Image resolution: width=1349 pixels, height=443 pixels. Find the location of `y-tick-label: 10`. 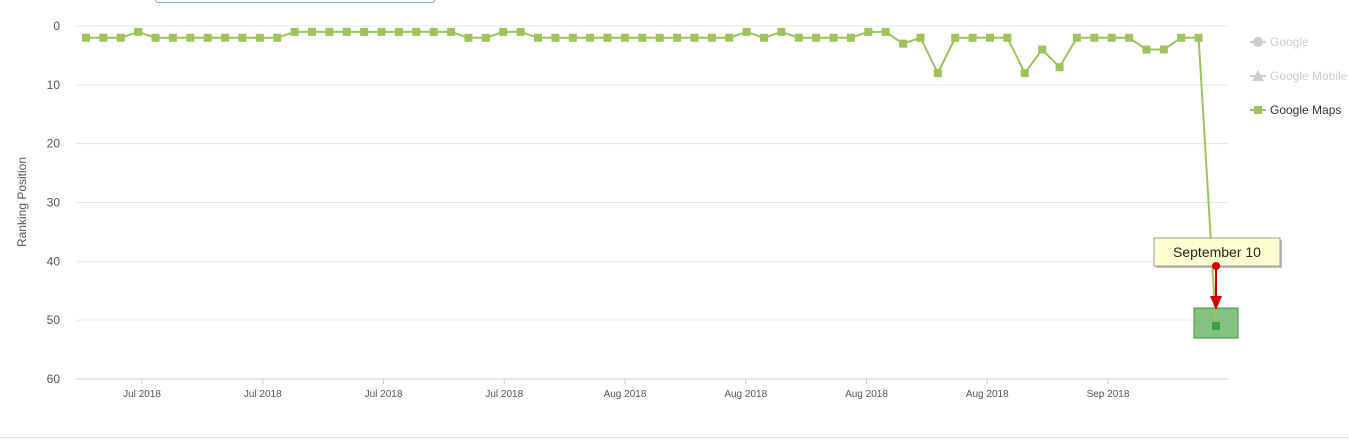

y-tick-label: 10 is located at coordinates (54, 85).